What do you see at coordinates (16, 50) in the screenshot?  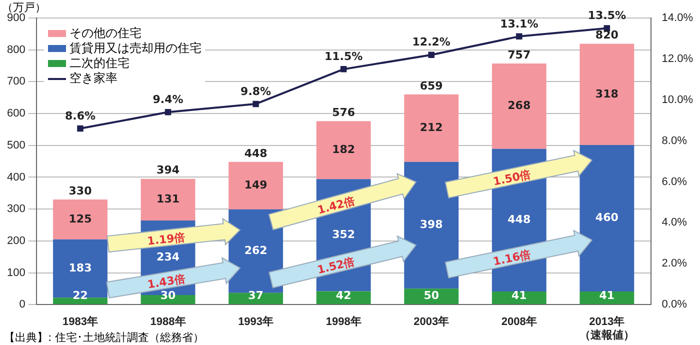 I see `y-tick-label: 800` at bounding box center [16, 50].